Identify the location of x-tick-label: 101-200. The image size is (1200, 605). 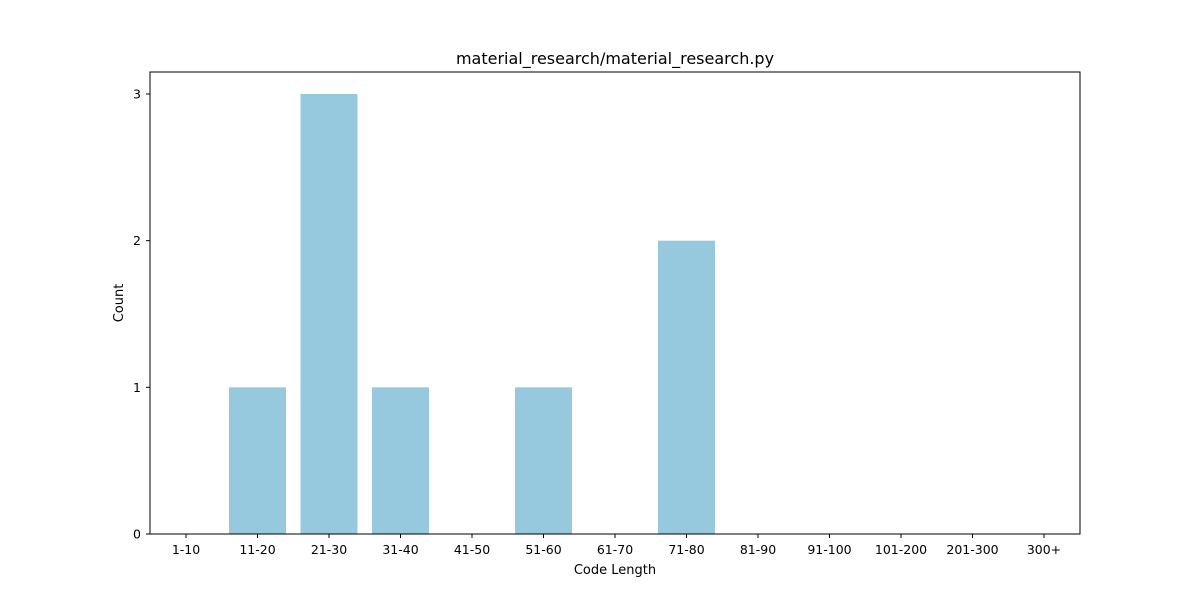
(901, 549).